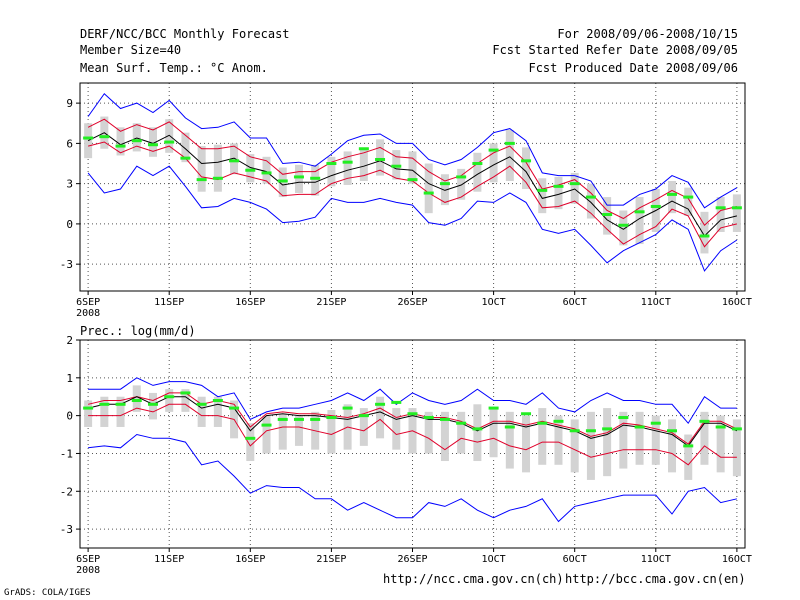 Image resolution: width=800 pixels, height=600 pixels. I want to click on x-tick-label: 16SEP, so click(250, 302).